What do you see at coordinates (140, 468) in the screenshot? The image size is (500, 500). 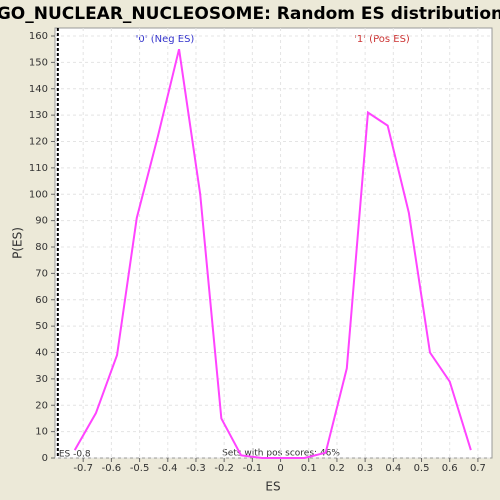 I see `x-tick-label: -0.5` at bounding box center [140, 468].